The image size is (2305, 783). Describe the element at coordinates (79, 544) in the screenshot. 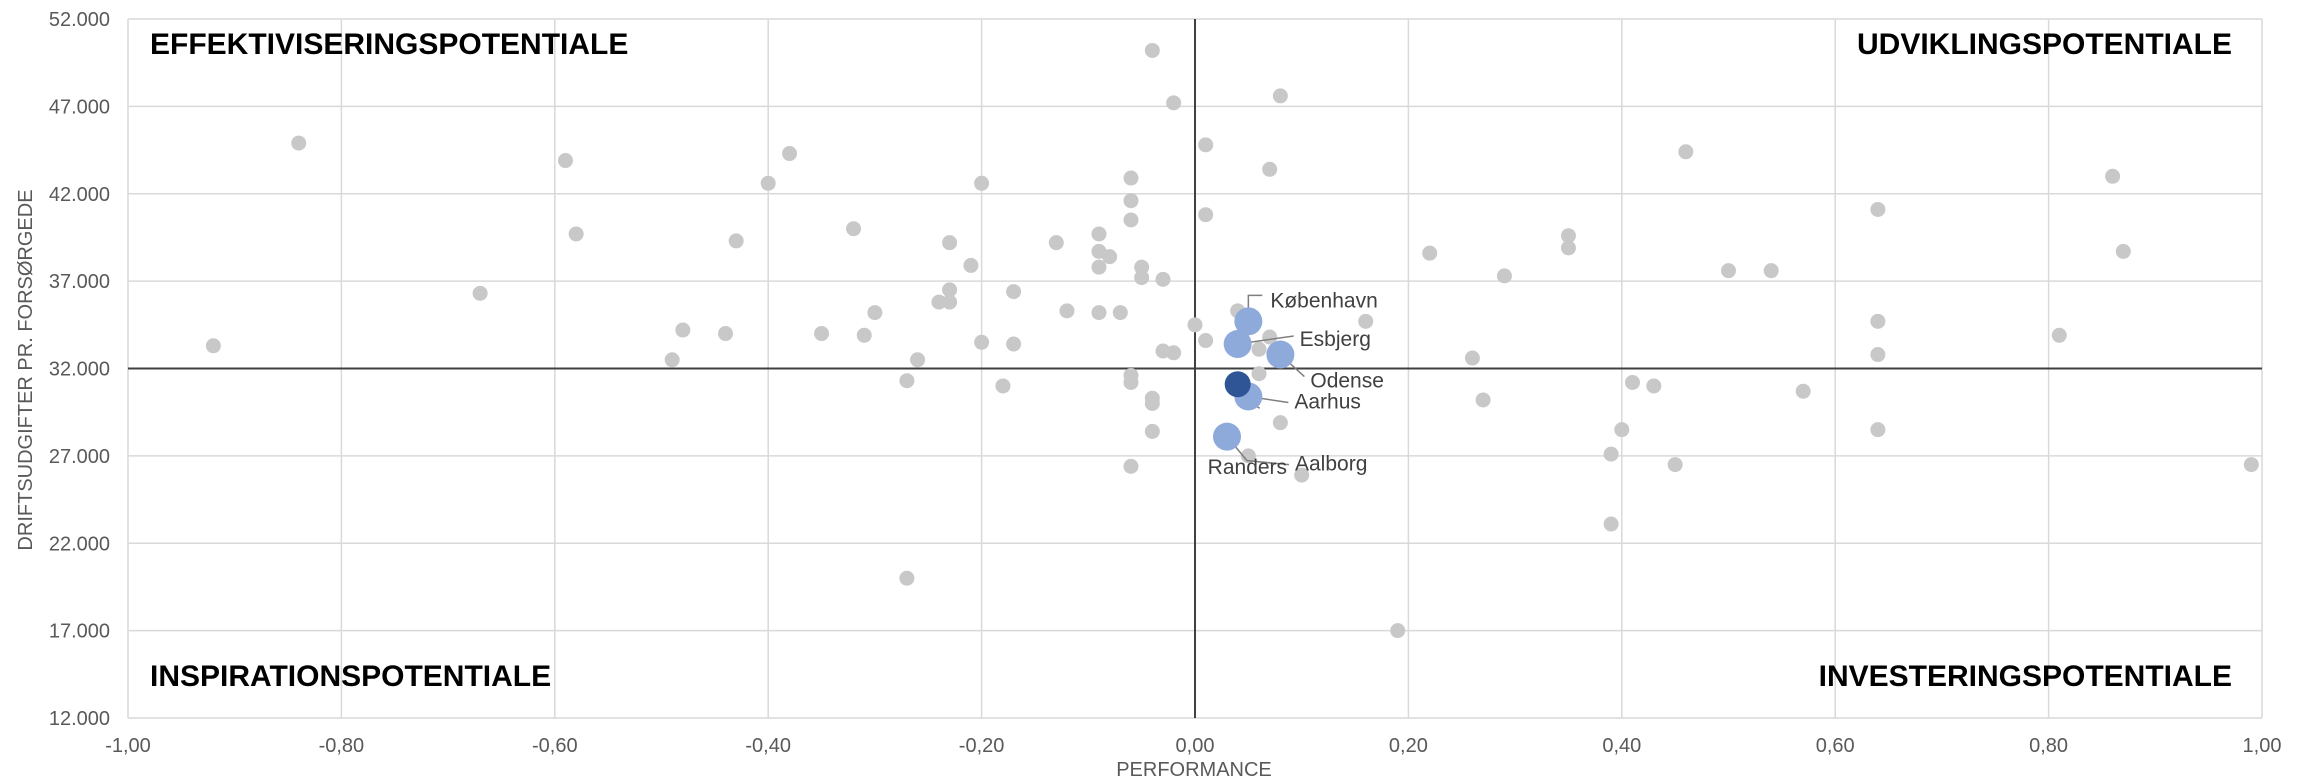

I see `y-tick-label: 22.000` at that location.